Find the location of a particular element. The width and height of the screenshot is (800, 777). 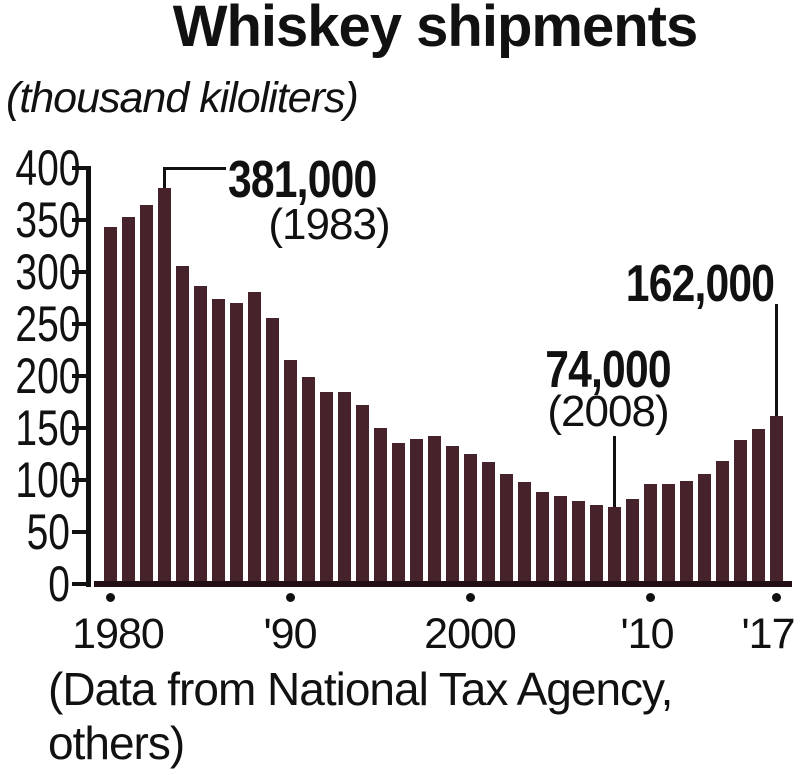

annotation-peak-line-h is located at coordinates (194, 168).